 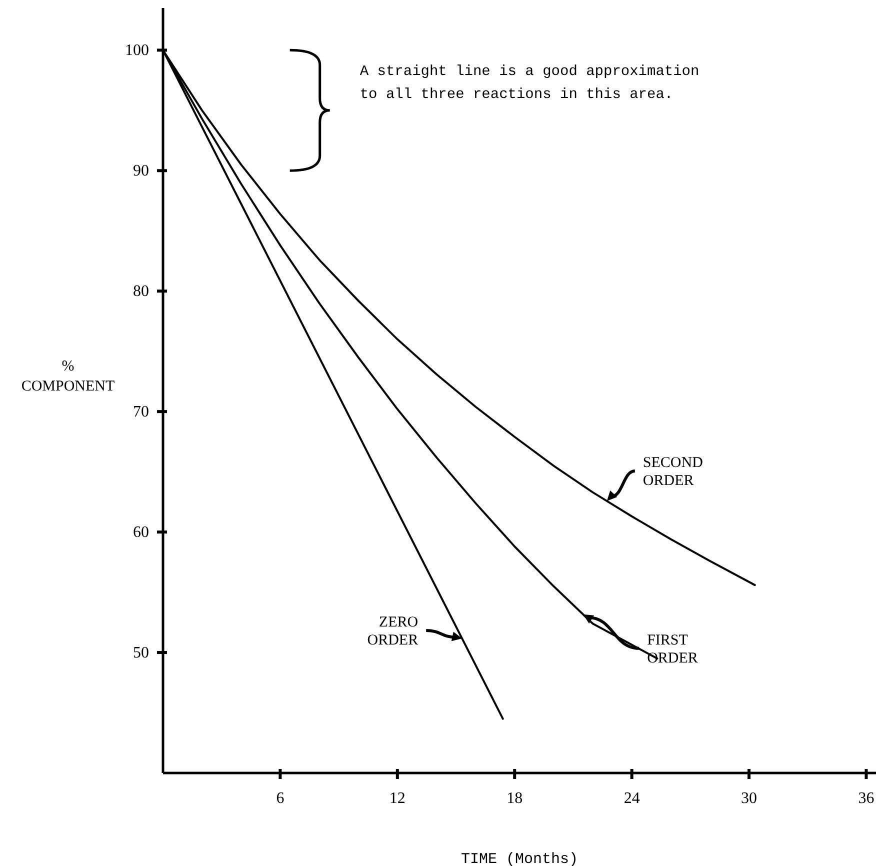 What do you see at coordinates (141, 291) in the screenshot?
I see `y-tick-label: 80` at bounding box center [141, 291].